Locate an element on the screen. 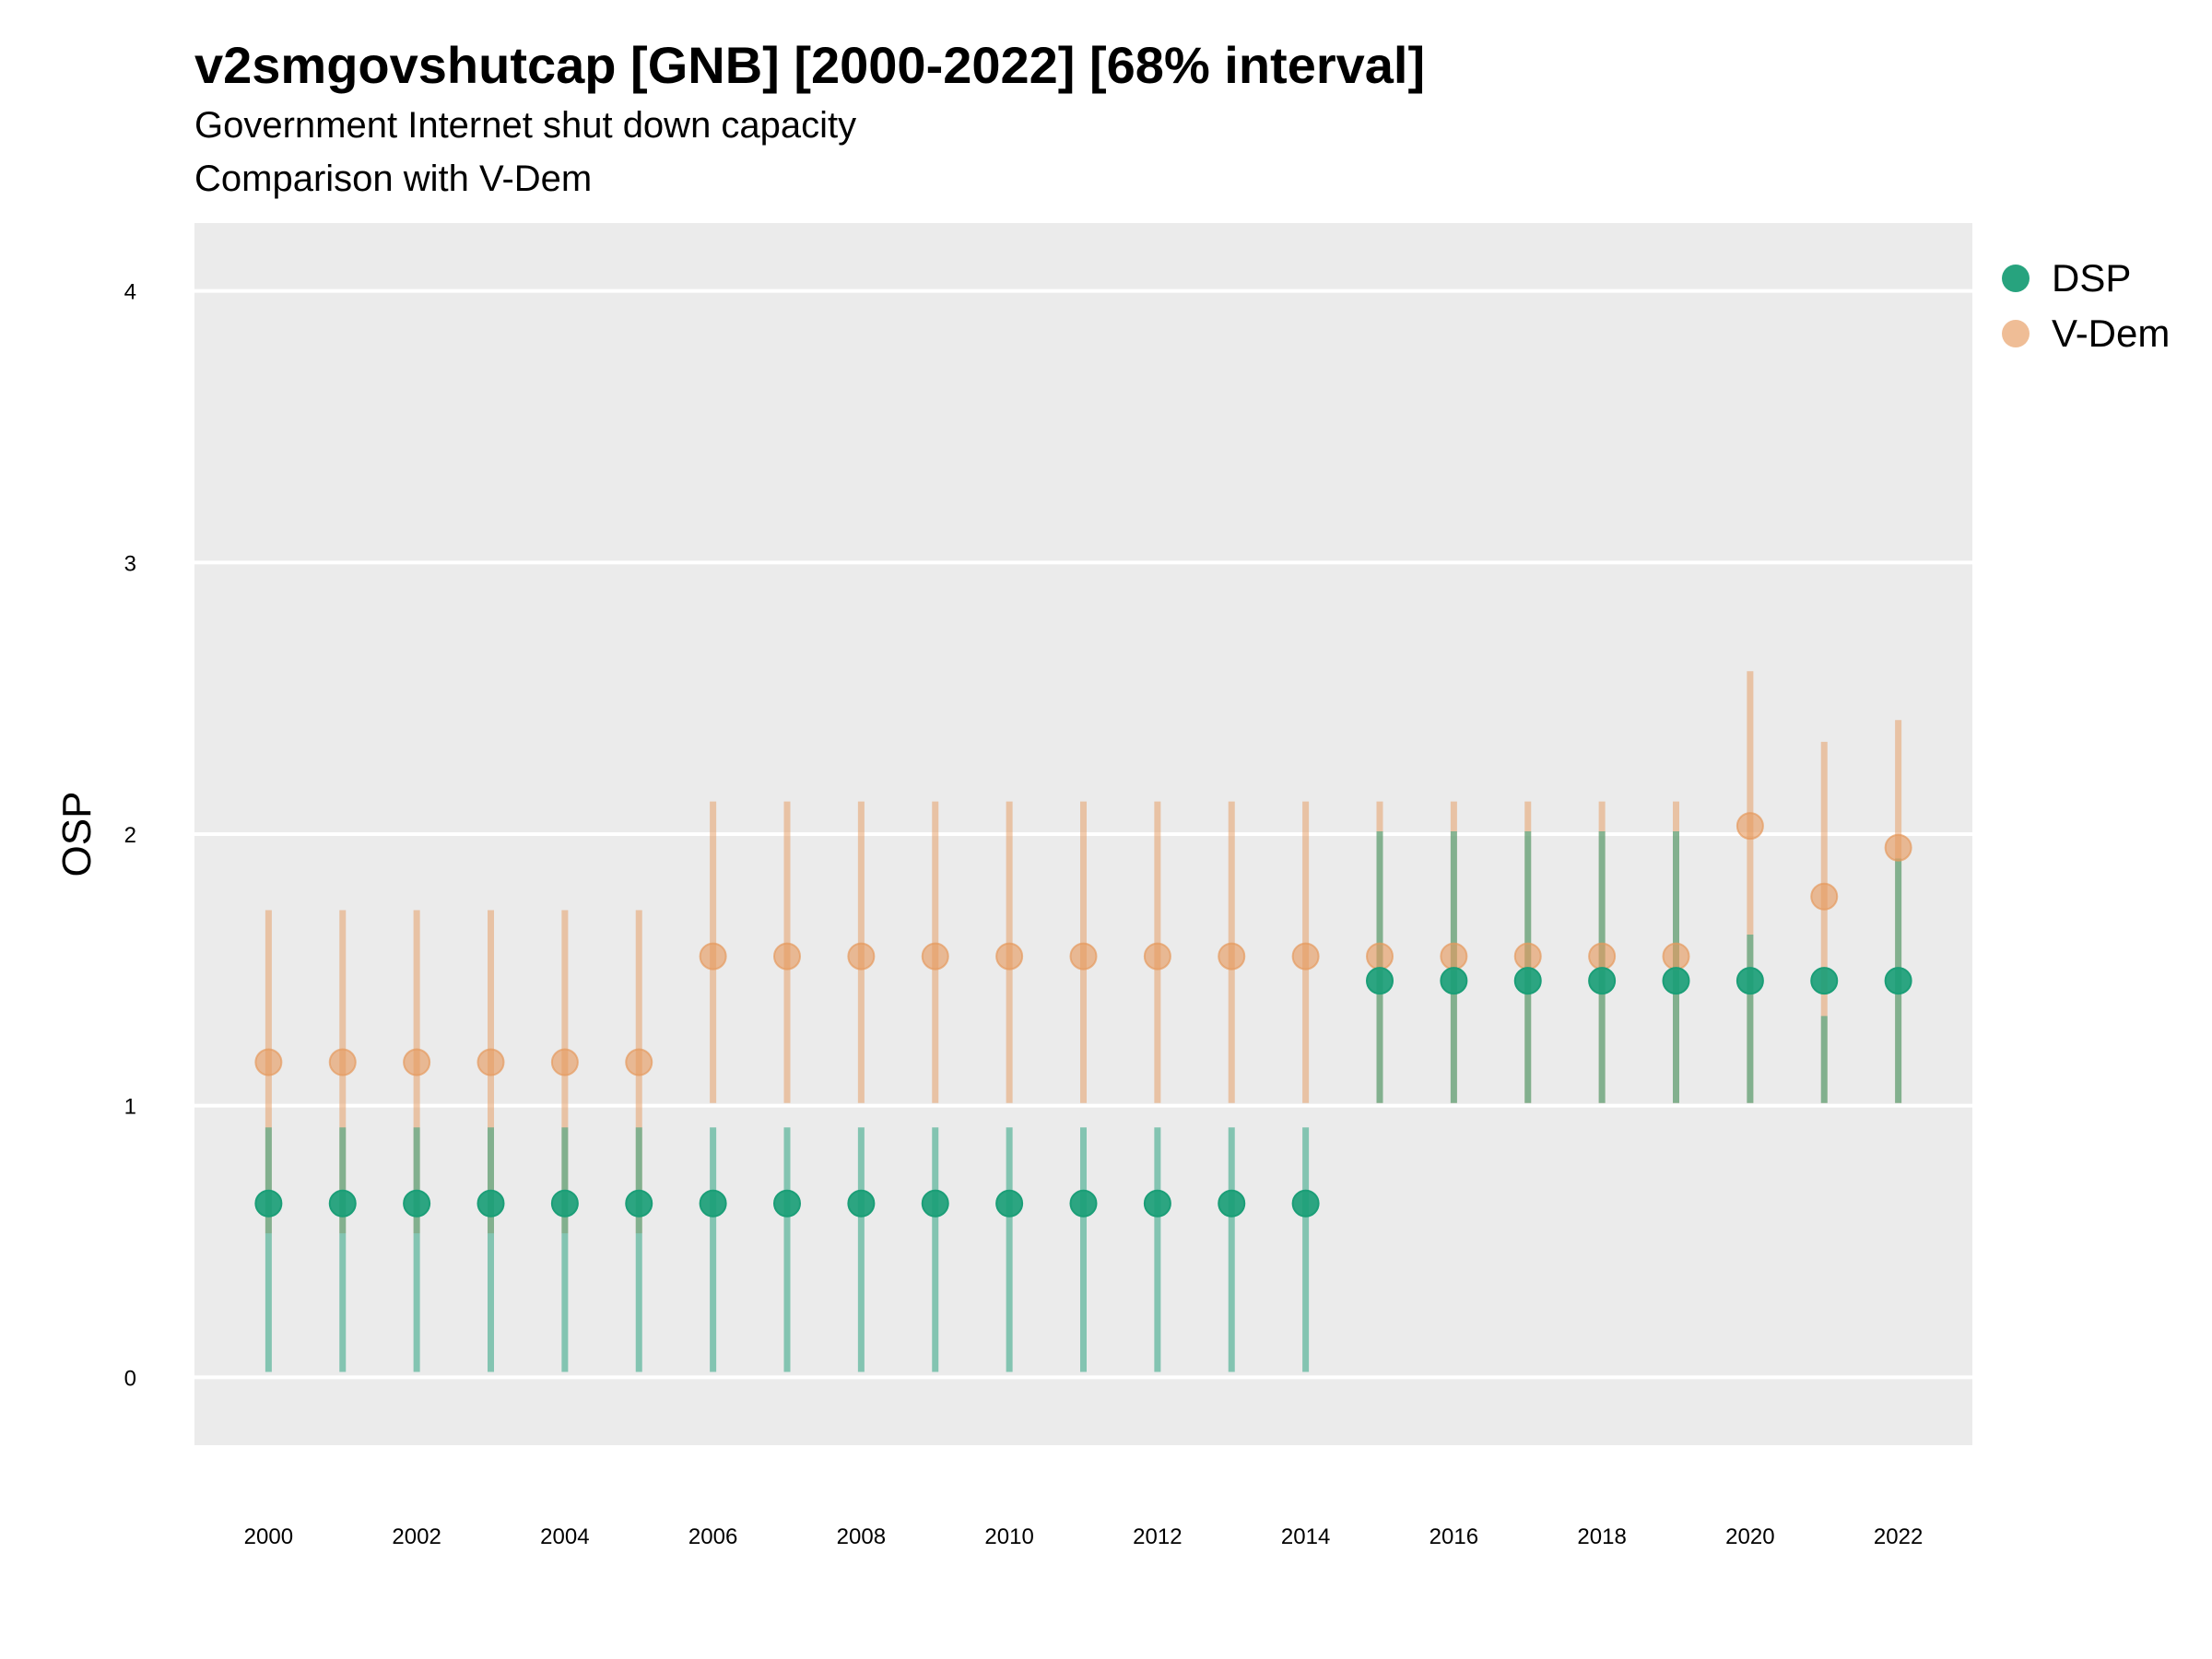 This screenshot has height=1659, width=2212. x-tick-label: 2022 is located at coordinates (1898, 1536).